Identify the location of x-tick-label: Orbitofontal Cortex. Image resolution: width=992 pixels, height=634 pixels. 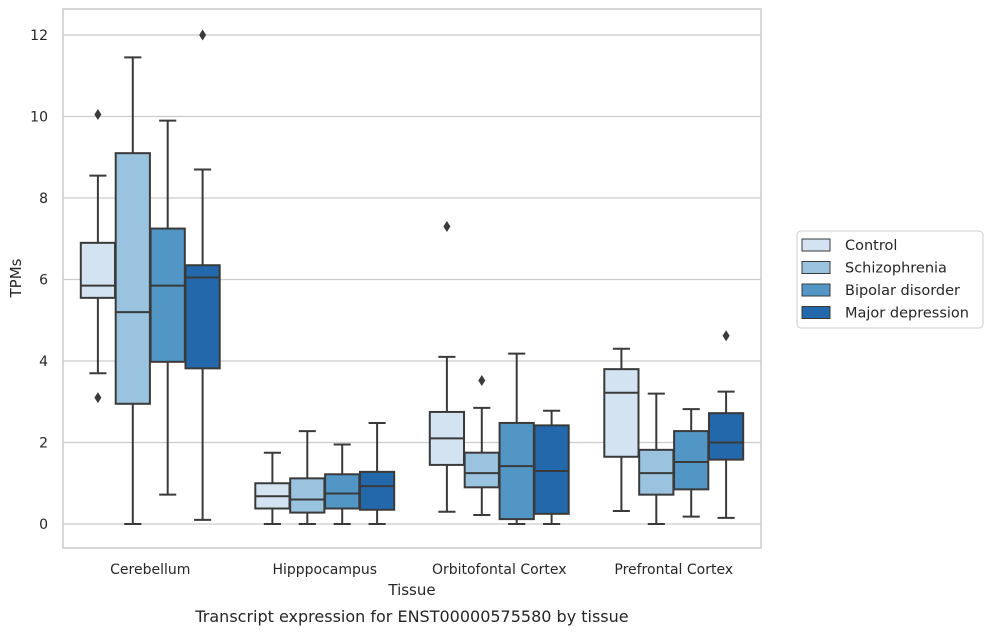
(499, 570).